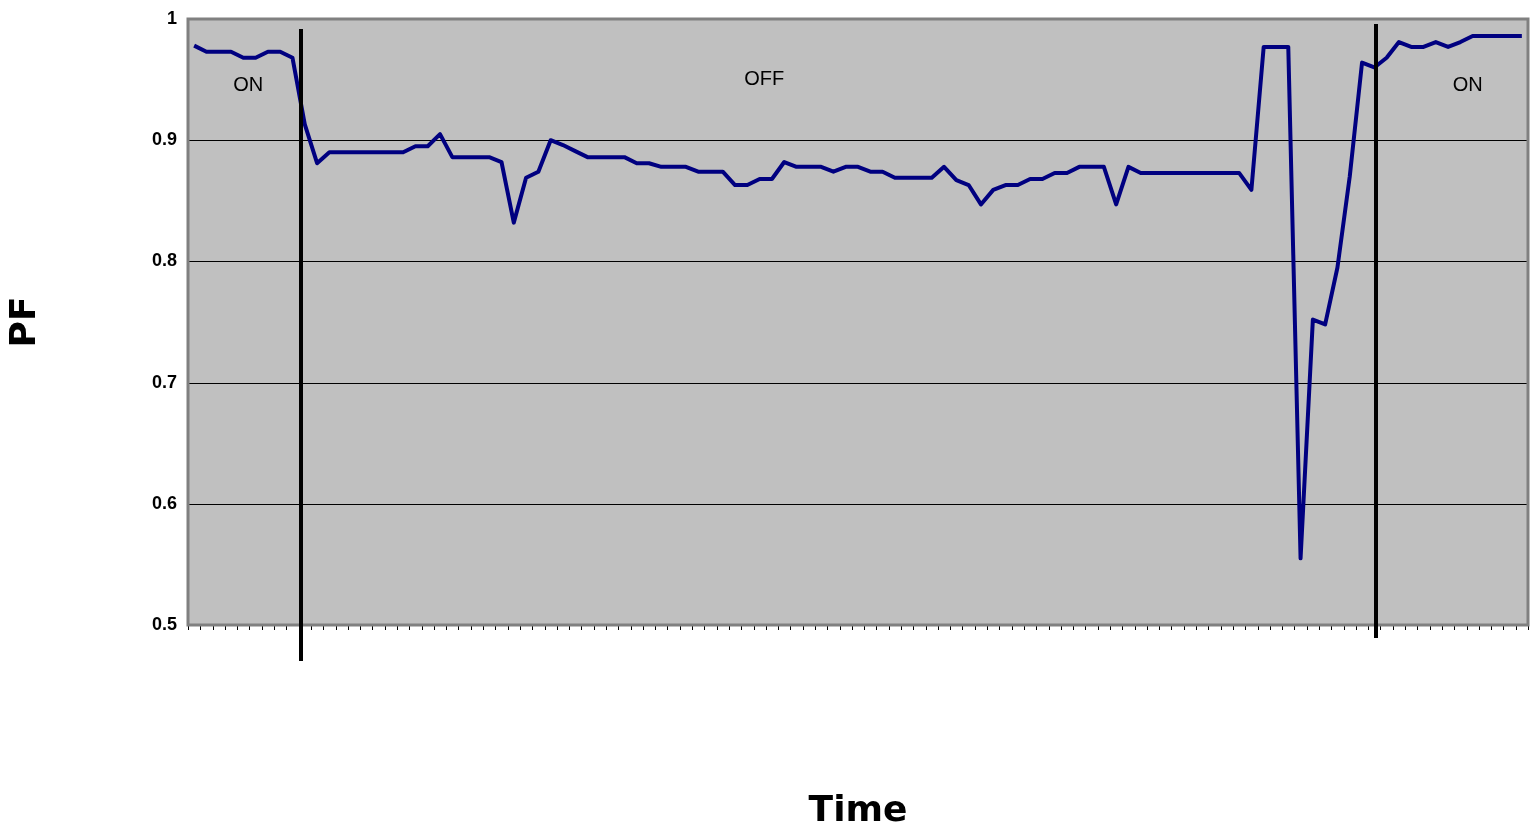 Image resolution: width=1537 pixels, height=837 pixels. I want to click on y-tick-label: 0.9, so click(164, 139).